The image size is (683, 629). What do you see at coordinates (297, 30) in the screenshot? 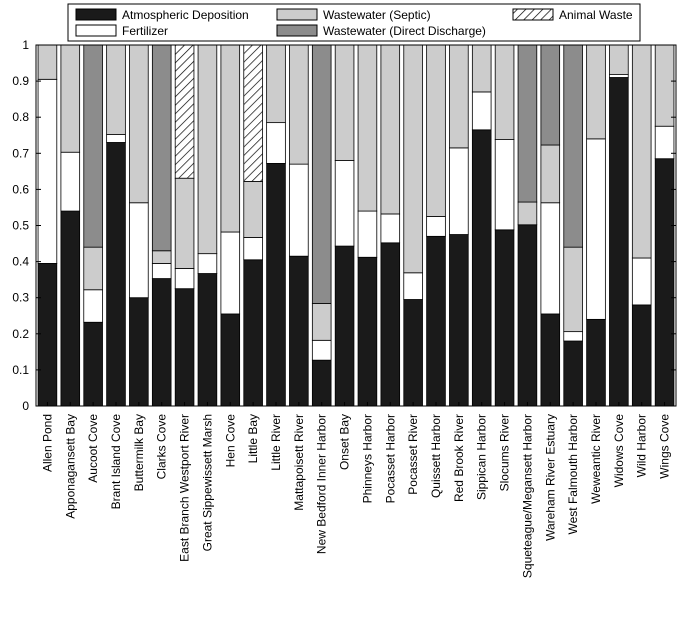
I see `legend-swatch-wastewater-direct-discharge` at bounding box center [297, 30].